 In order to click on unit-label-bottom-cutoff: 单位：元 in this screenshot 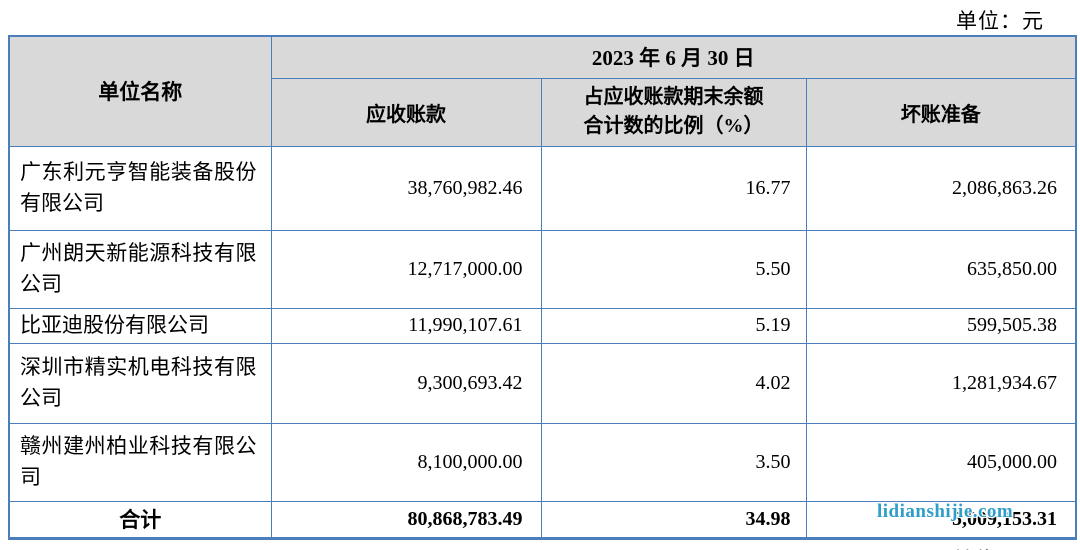, I will do `click(996, 547)`.